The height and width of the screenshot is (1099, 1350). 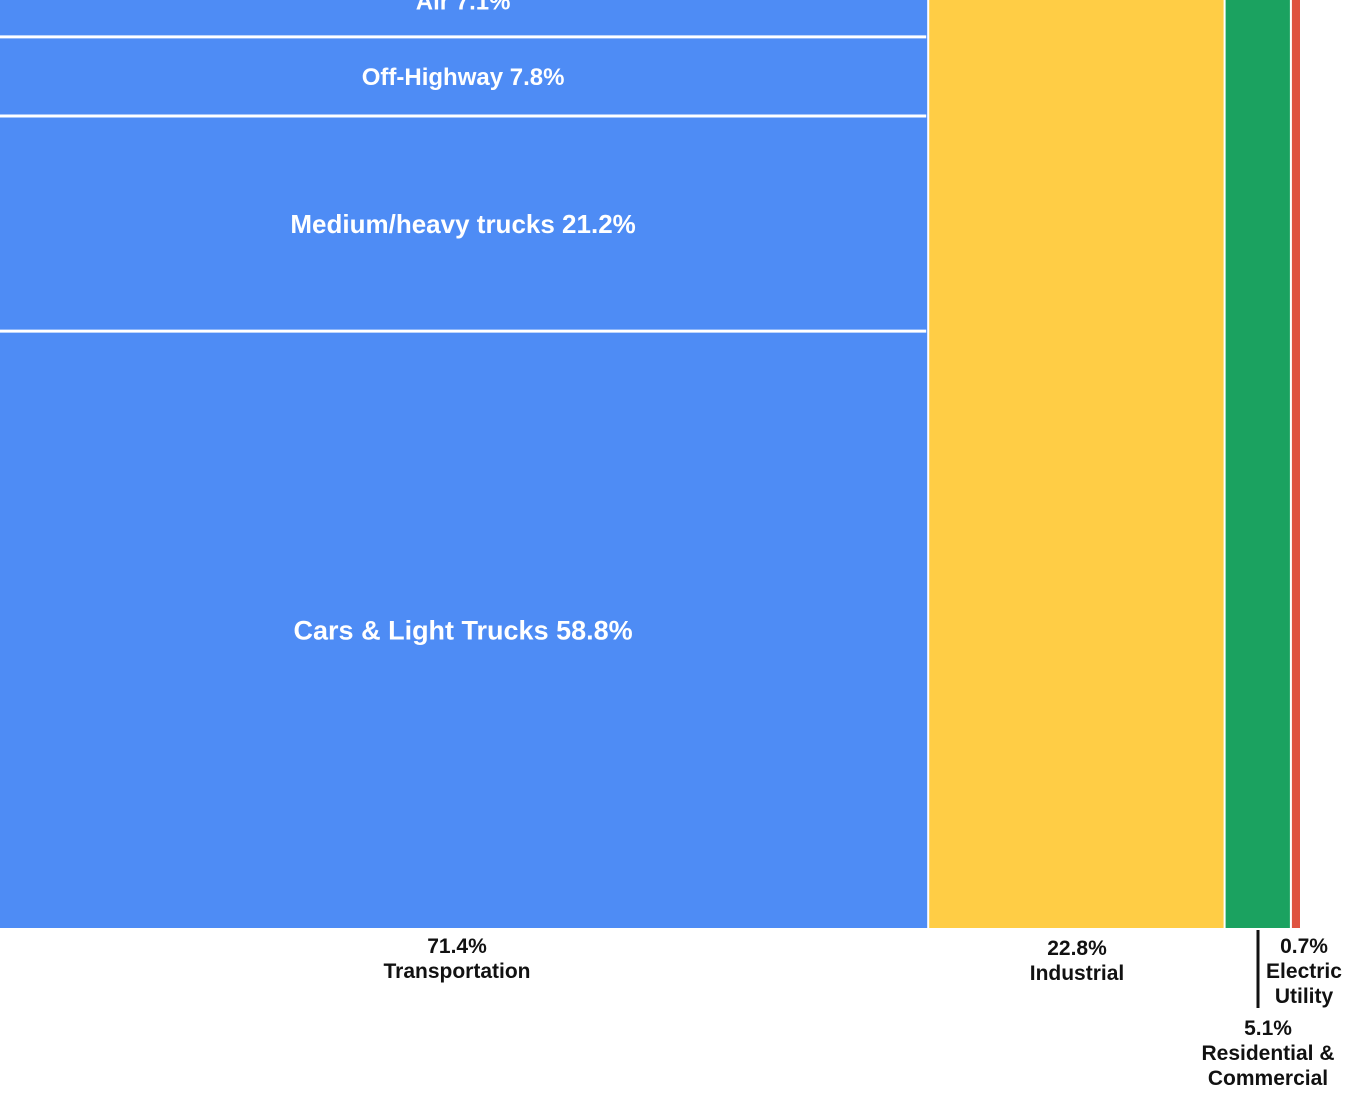 What do you see at coordinates (1268, 1028) in the screenshot?
I see `sector-value-residential-and-commercial: 5.1%` at bounding box center [1268, 1028].